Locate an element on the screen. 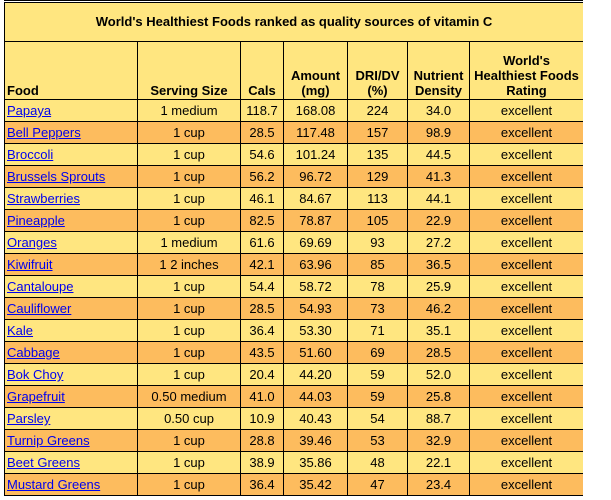 This screenshot has width=611, height=500. food-cell: Oranges is located at coordinates (71, 242).